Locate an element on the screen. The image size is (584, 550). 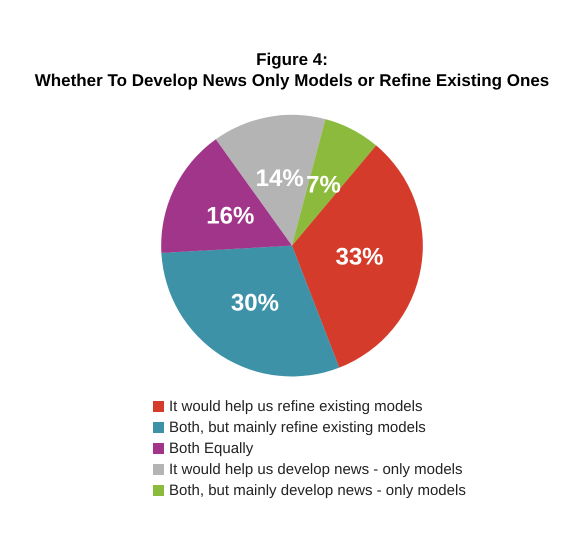
chart-title: Figure 4: is located at coordinates (292, 59).